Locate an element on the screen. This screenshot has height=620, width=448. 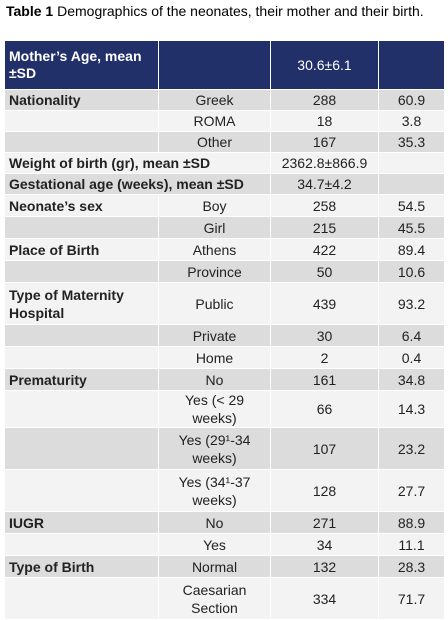
row-category: Normal is located at coordinates (214, 566).